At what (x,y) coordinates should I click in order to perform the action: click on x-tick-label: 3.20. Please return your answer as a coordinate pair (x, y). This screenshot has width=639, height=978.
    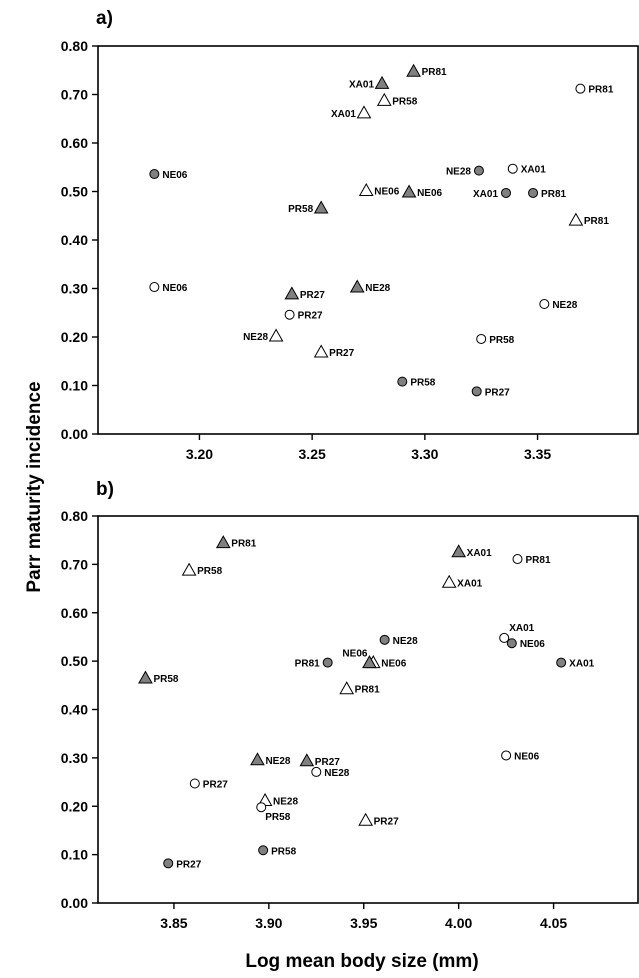
    Looking at the image, I should click on (199, 454).